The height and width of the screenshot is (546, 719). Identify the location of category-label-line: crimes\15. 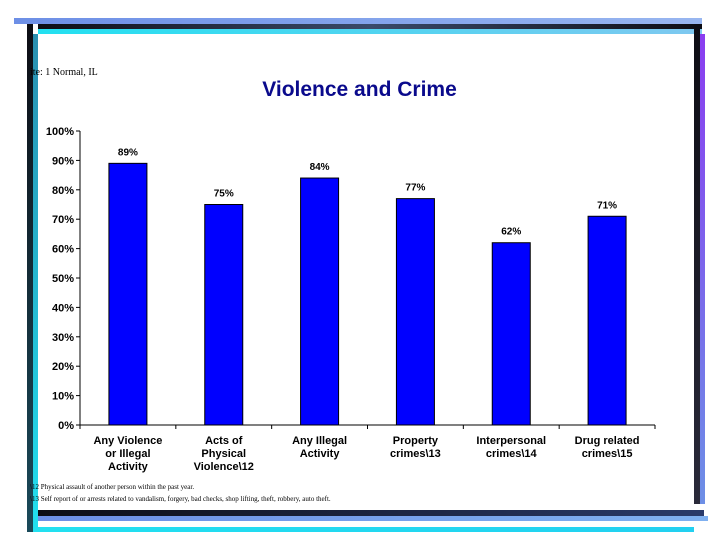
(607, 454).